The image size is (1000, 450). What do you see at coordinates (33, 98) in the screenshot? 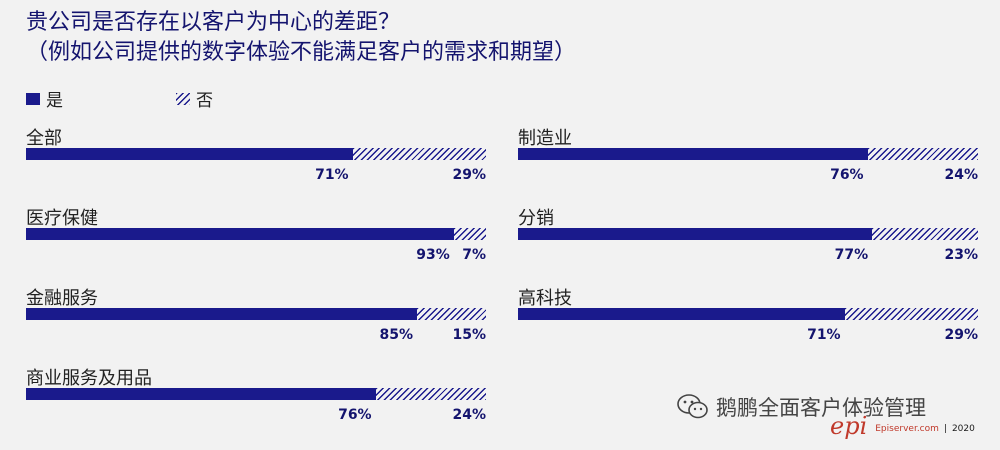
I see `legend-swatch-yes` at bounding box center [33, 98].